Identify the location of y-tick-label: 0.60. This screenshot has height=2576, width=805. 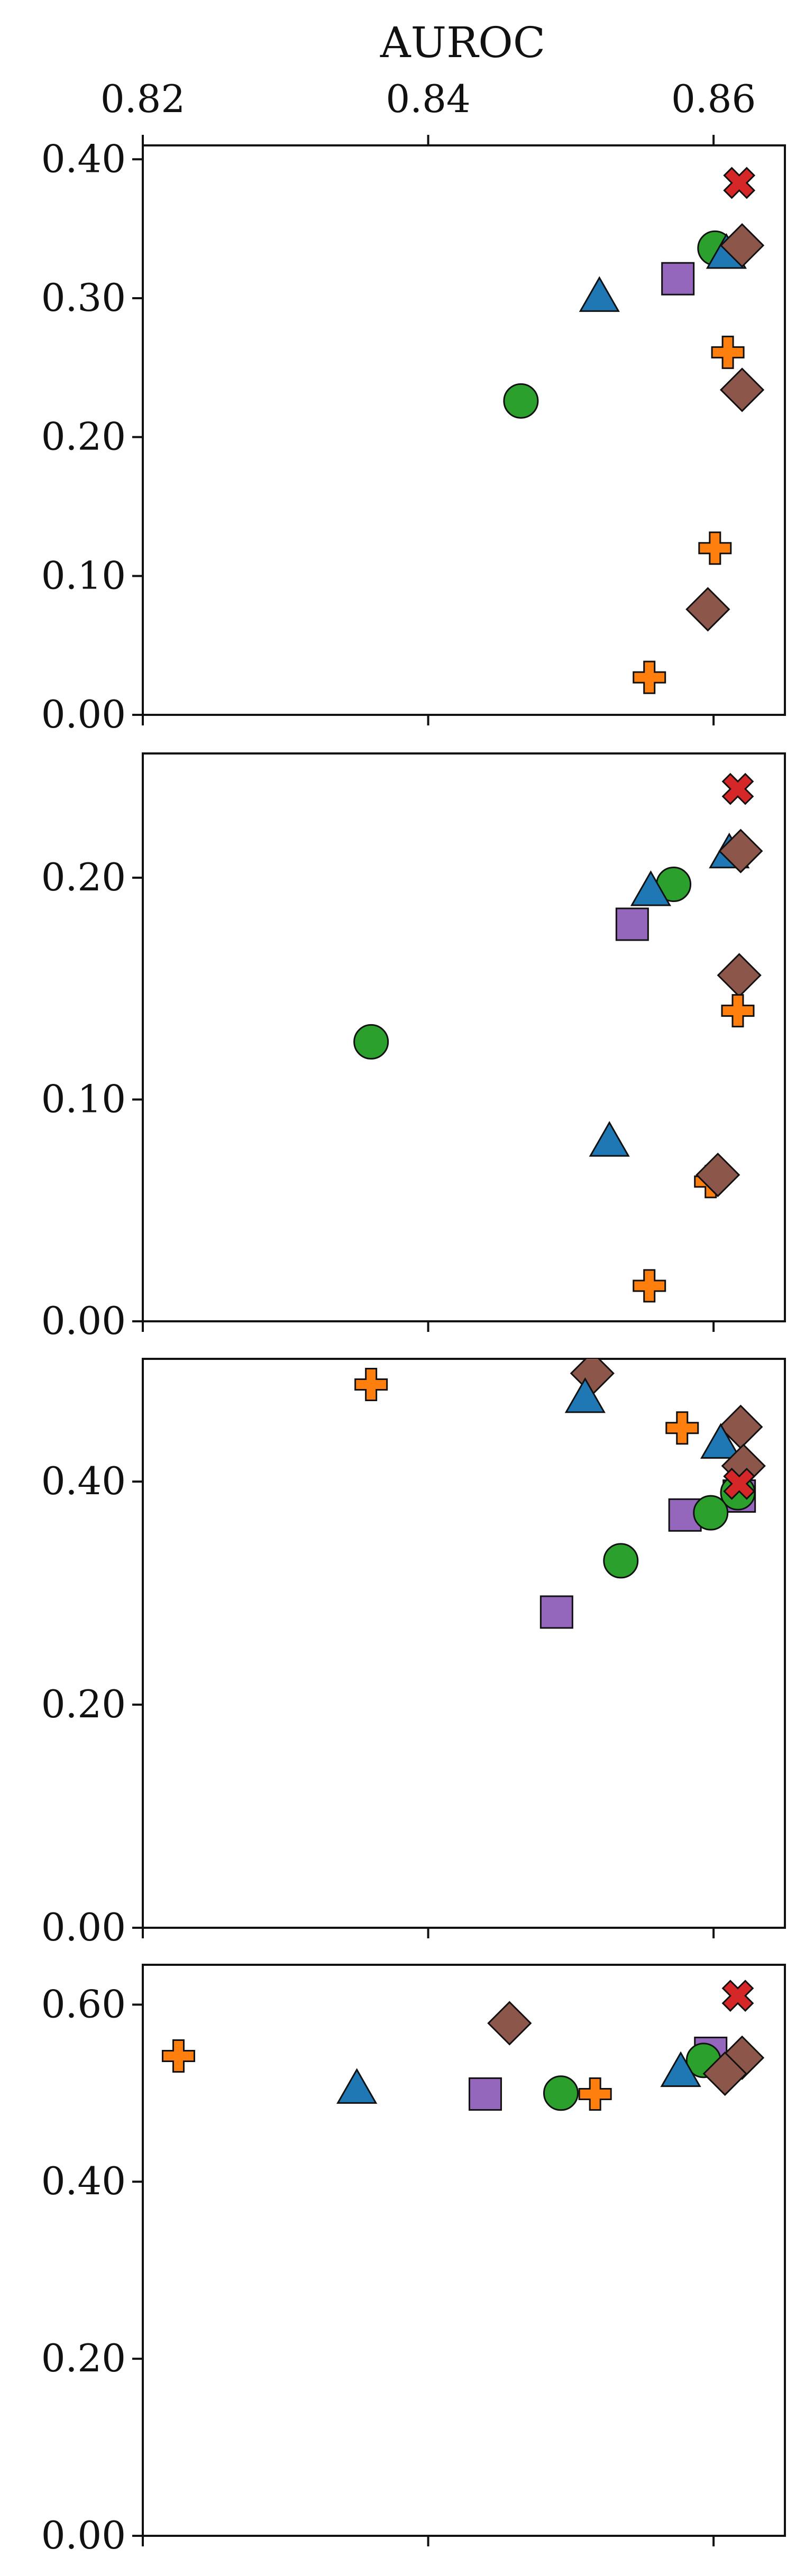
(83, 2004).